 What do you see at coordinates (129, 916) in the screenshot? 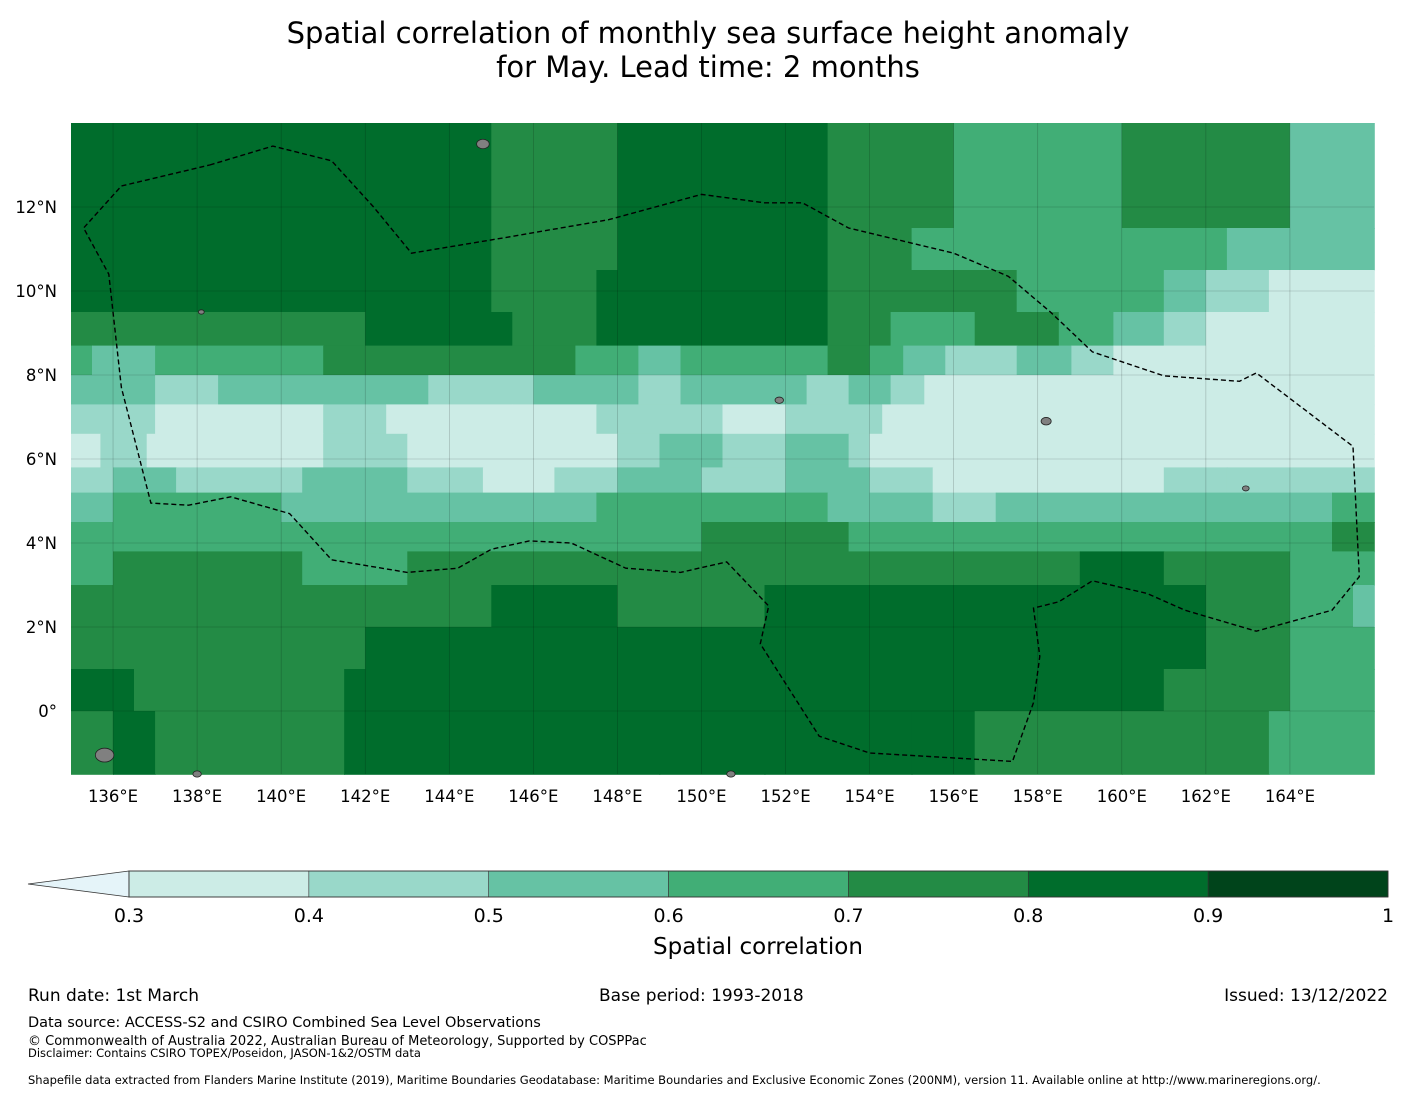
I see `colorbar-tick-label: 0.3` at bounding box center [129, 916].